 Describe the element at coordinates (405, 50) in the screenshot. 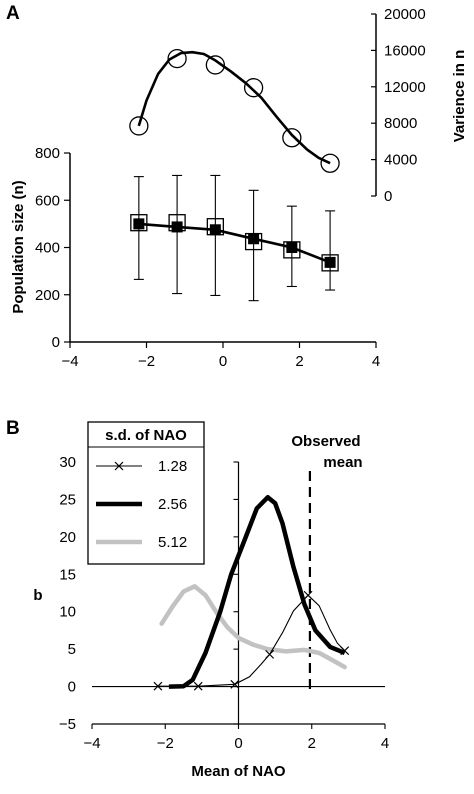

I see `panel-a-right-tick-label: 16000` at that location.